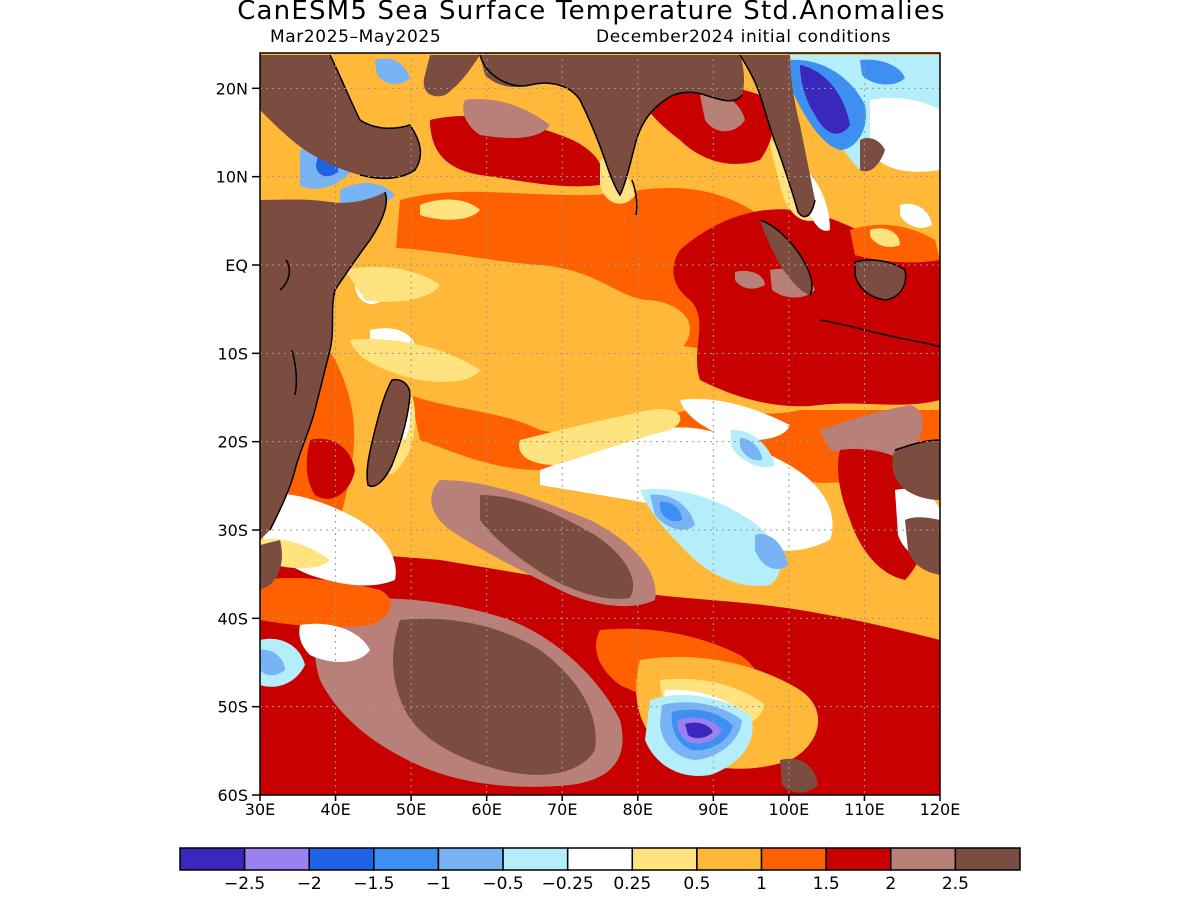 This screenshot has width=1200, height=900. Describe the element at coordinates (940, 809) in the screenshot. I see `lon-tick-label: 120E` at that location.